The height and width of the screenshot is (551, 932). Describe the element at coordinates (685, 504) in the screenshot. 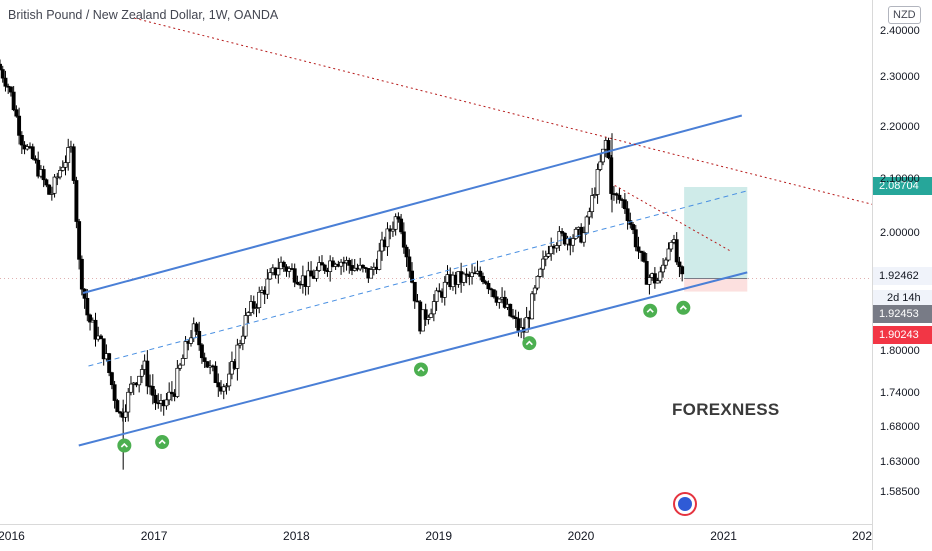

I see `tradingview-logo-icon` at that location.